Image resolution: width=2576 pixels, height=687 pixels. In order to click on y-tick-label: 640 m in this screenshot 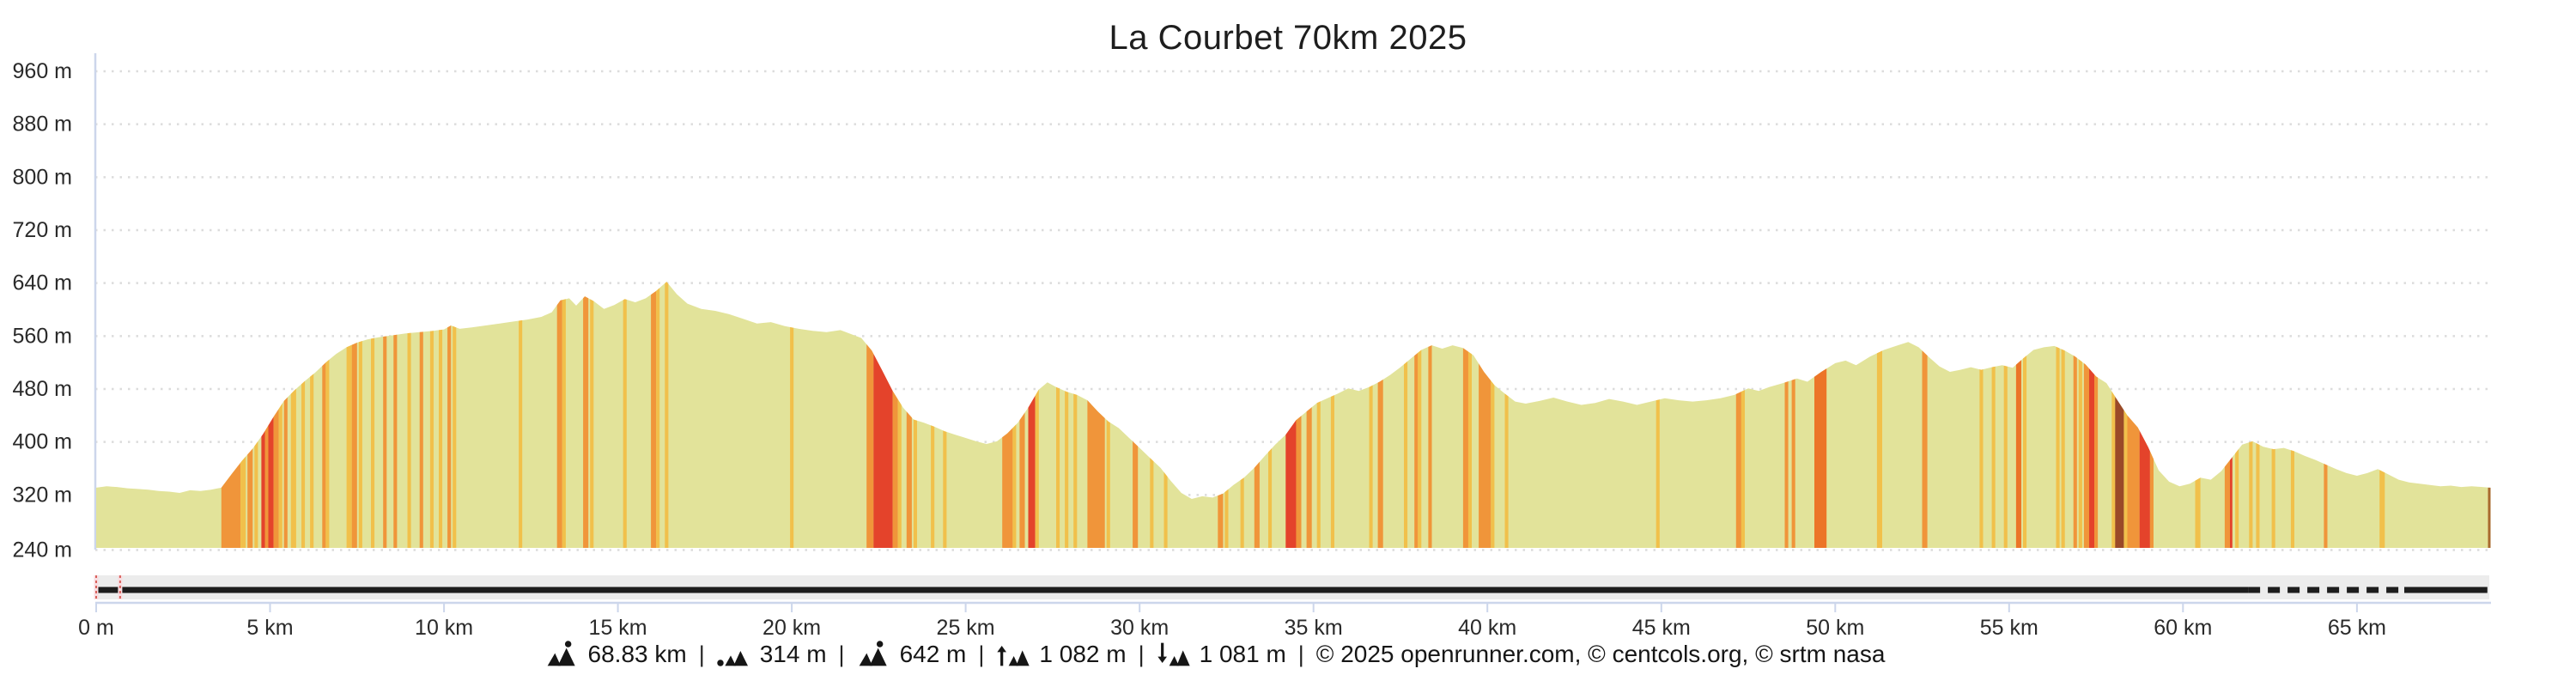, I will do `click(42, 283)`.